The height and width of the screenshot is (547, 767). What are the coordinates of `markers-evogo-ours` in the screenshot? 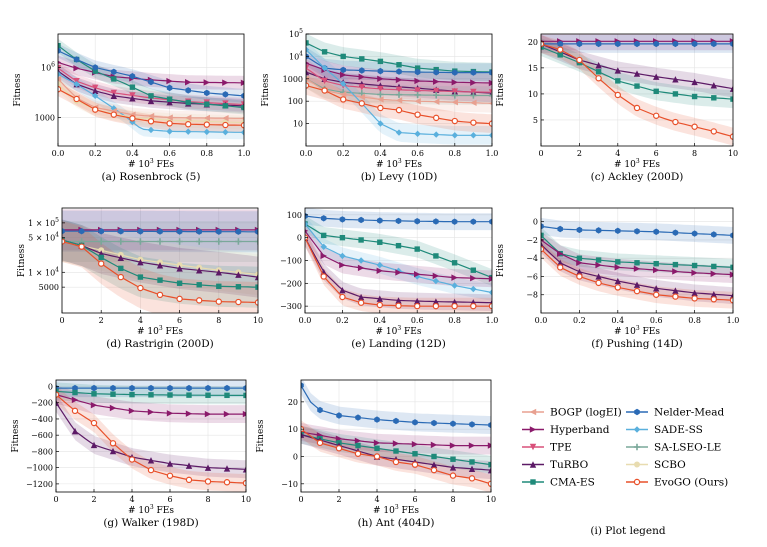 It's located at (396, 456).